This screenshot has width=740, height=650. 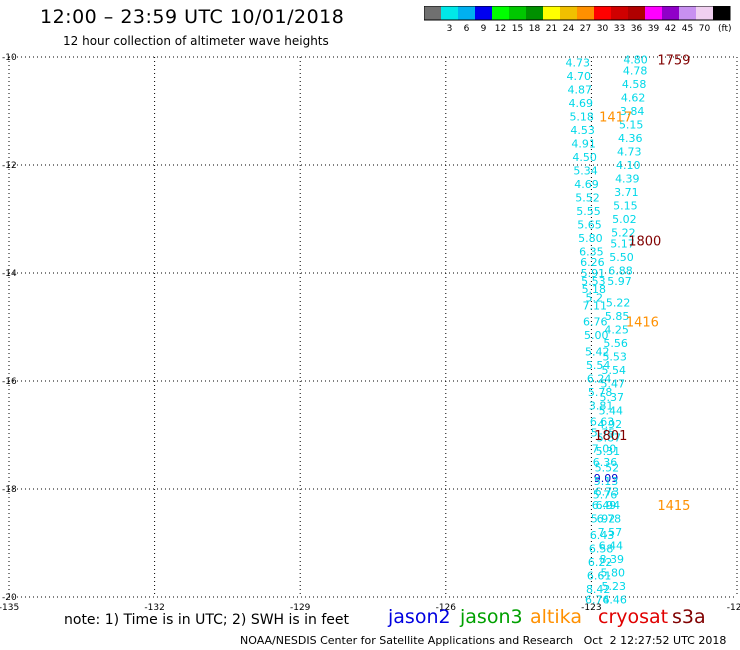 I want to click on wave-height-value: 8.39, so click(x=612, y=559).